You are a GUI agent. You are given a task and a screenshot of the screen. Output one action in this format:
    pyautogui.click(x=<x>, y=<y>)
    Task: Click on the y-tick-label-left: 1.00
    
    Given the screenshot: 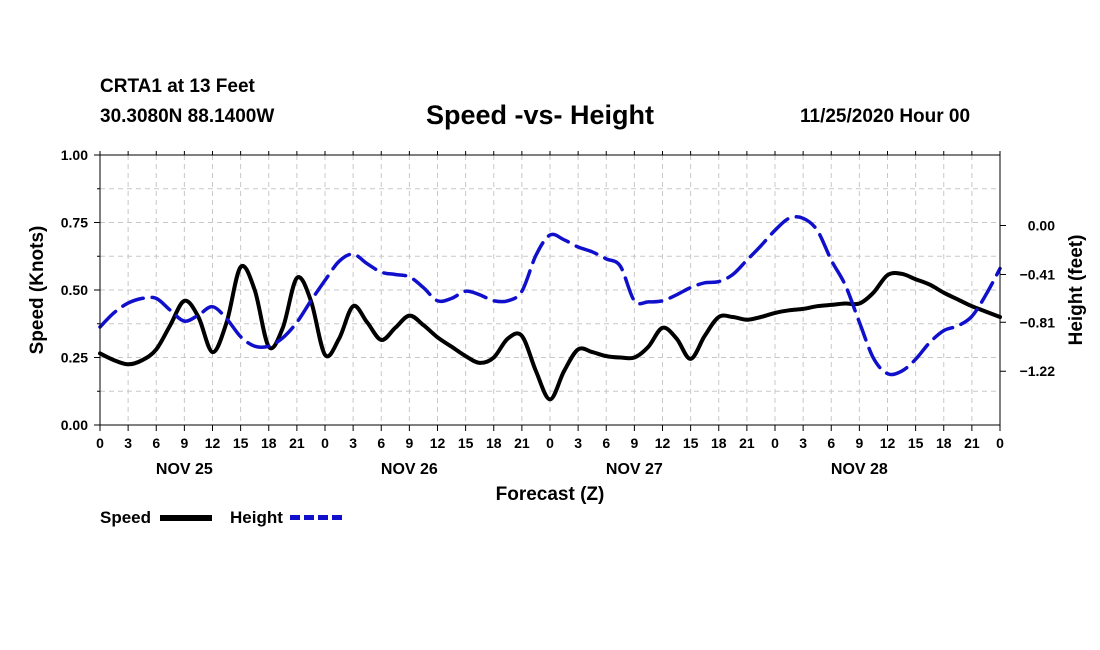 What is the action you would take?
    pyautogui.click(x=74, y=155)
    